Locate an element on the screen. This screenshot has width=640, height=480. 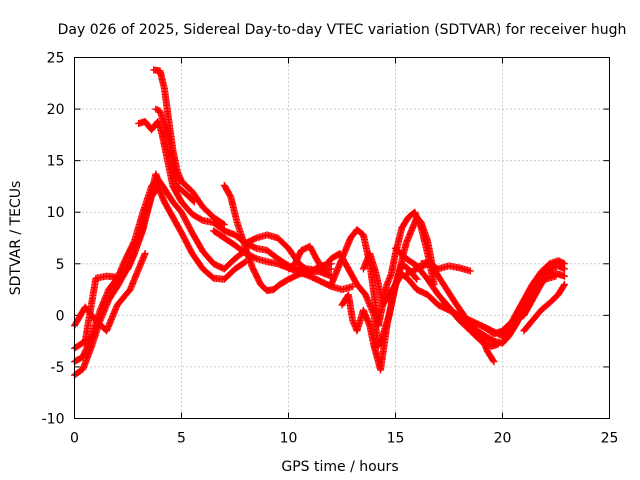
y-tick-label: 25 is located at coordinates (56, 59).